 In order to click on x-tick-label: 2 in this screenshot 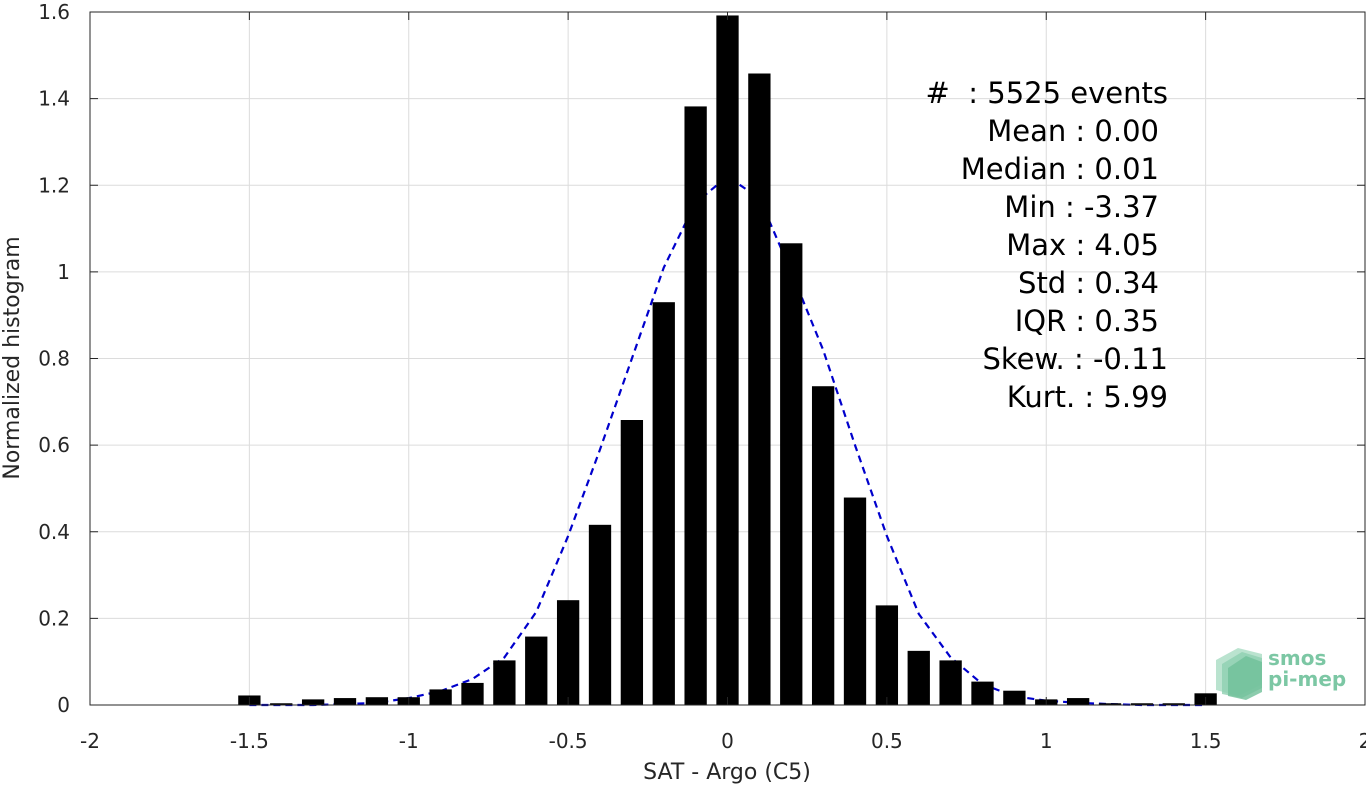, I will do `click(1362, 741)`.